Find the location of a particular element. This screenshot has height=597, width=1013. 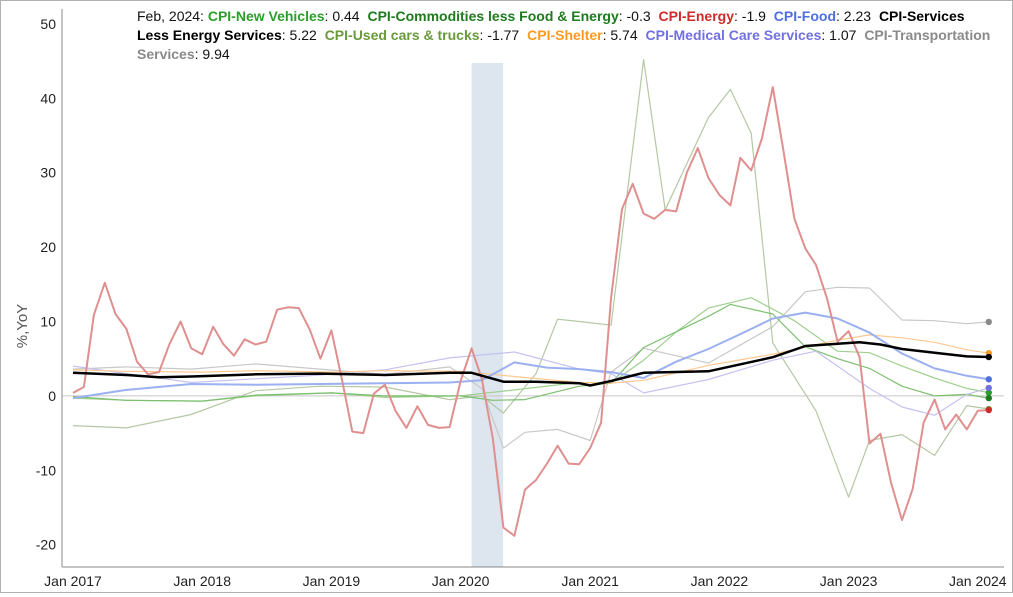

legend-series-value: : 2.23 is located at coordinates (854, 16).